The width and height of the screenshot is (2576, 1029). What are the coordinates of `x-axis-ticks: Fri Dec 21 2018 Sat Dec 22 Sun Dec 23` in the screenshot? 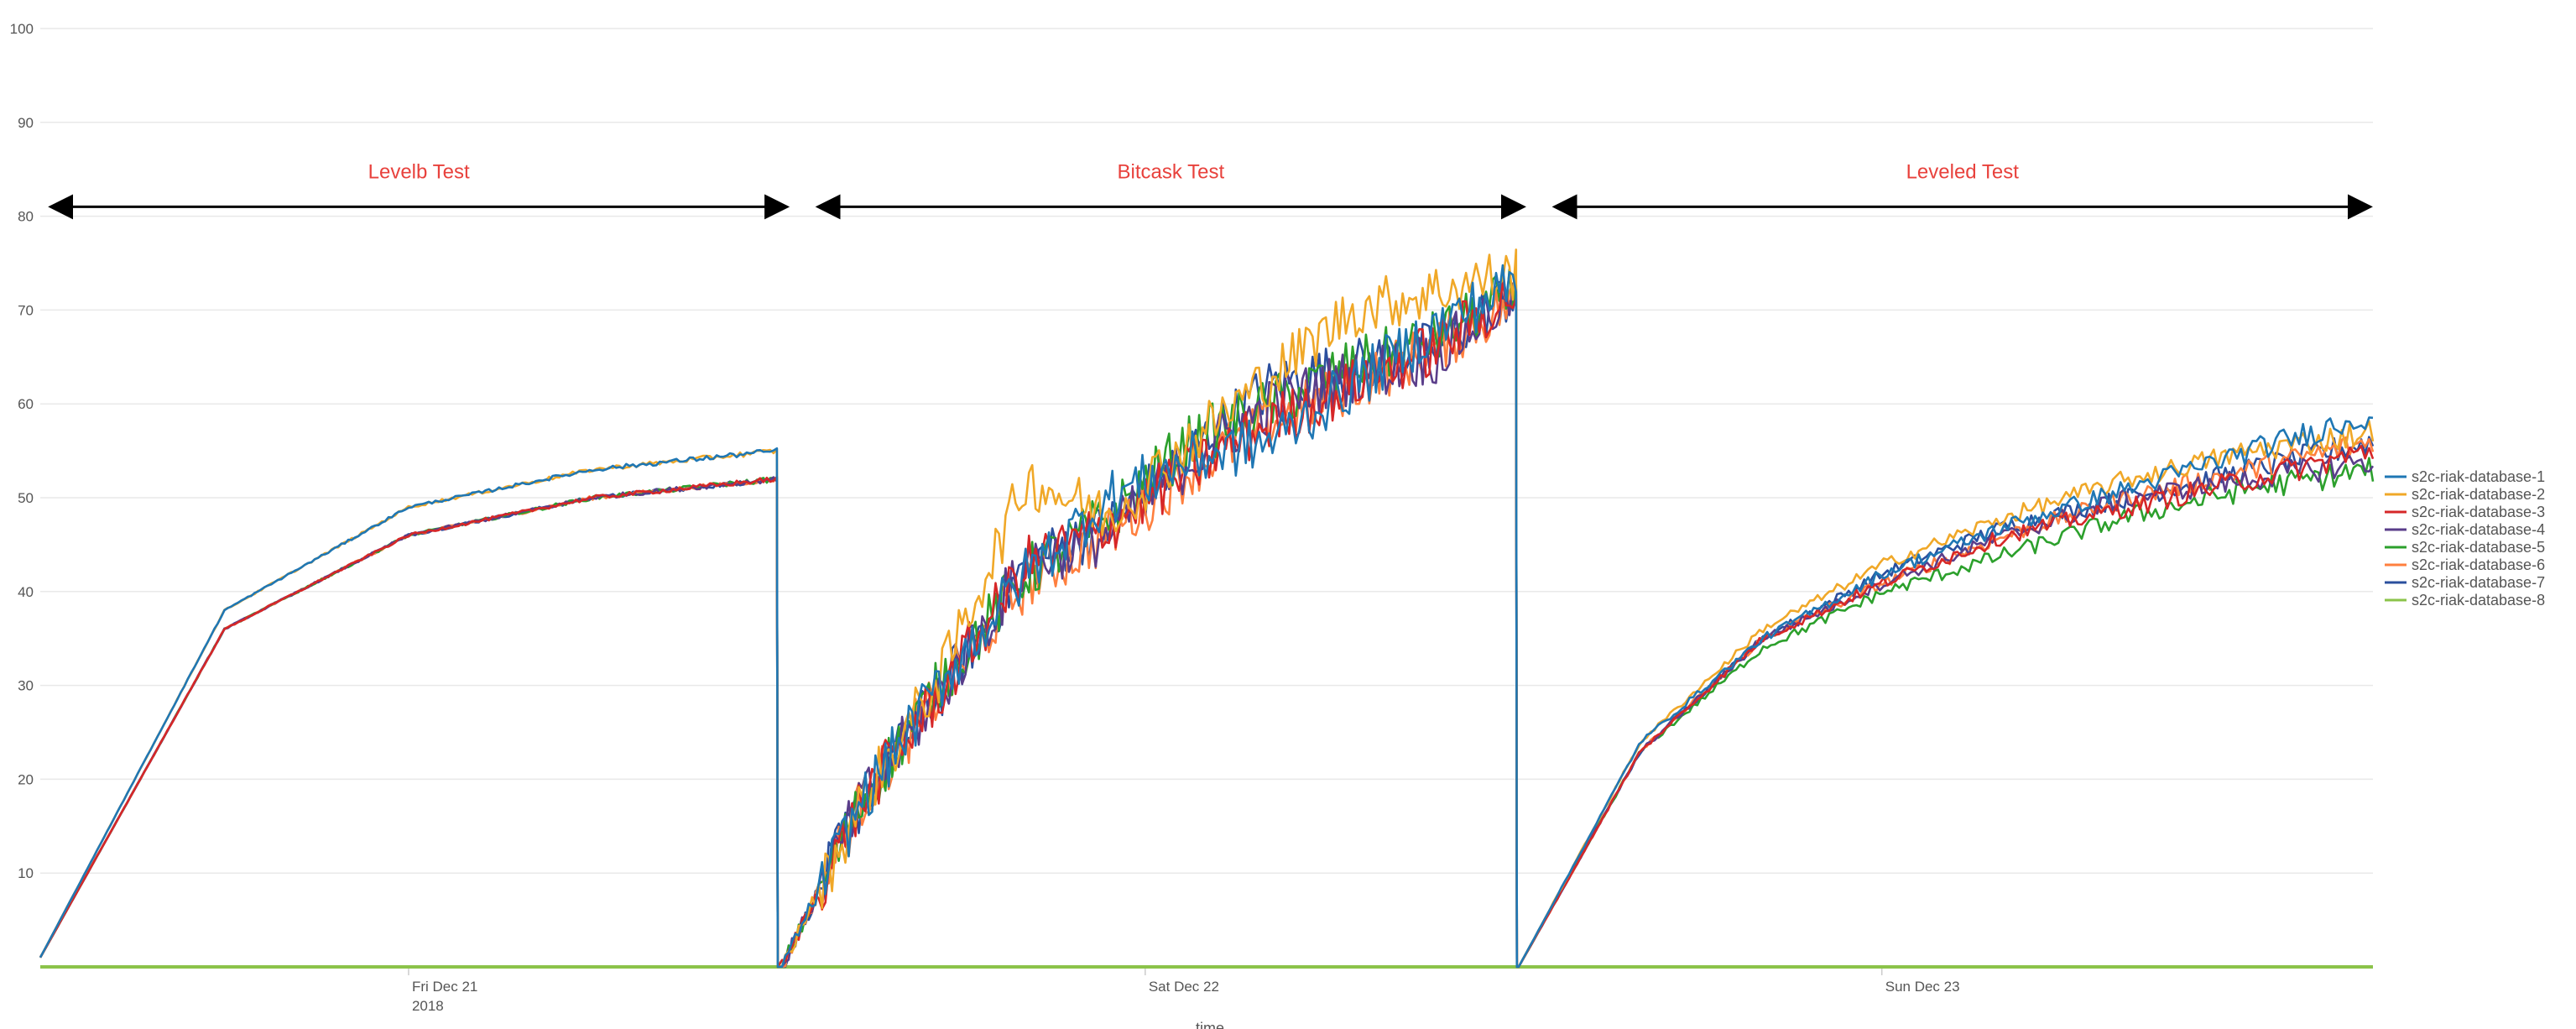 It's located at (1184, 990).